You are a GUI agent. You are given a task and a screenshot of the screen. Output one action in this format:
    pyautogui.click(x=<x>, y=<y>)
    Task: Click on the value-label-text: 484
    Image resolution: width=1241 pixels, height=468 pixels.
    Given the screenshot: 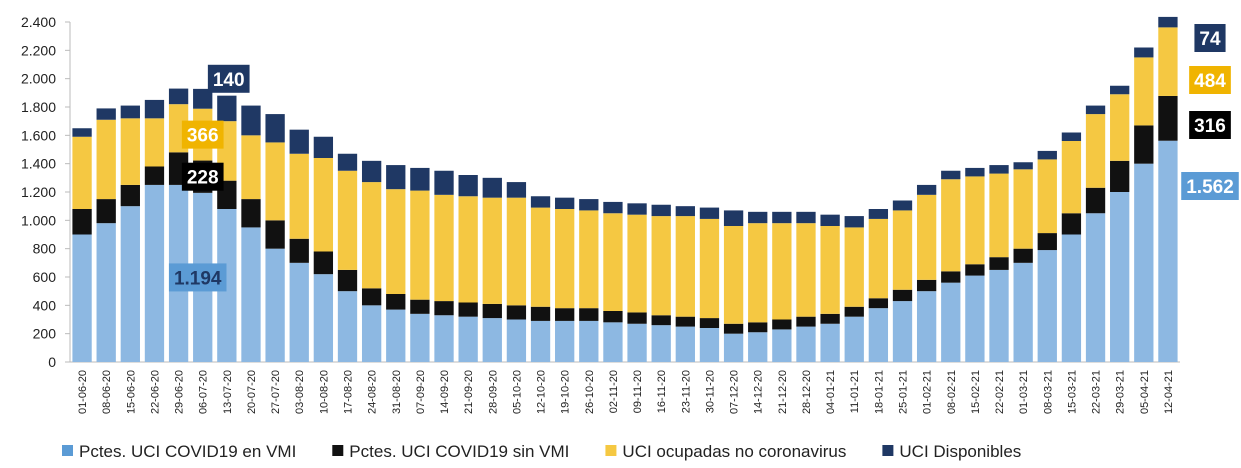 What is the action you would take?
    pyautogui.click(x=1210, y=81)
    